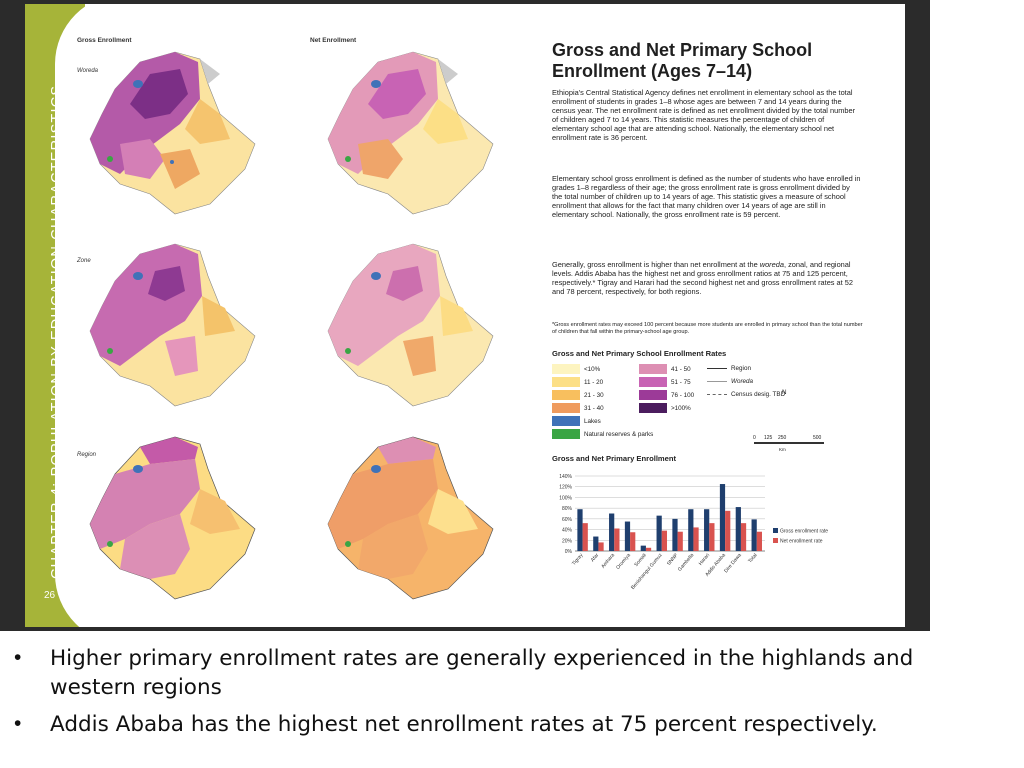 The image size is (1024, 768). What do you see at coordinates (567, 531) in the screenshot?
I see `y-tick-label: 40%` at bounding box center [567, 531].